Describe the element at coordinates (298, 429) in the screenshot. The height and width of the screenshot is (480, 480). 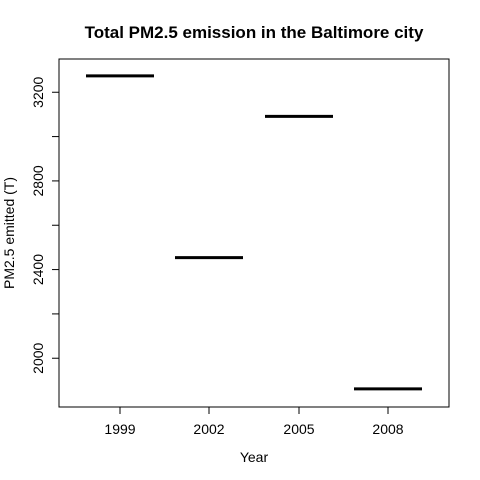
I see `x-tick-label: 2005` at that location.